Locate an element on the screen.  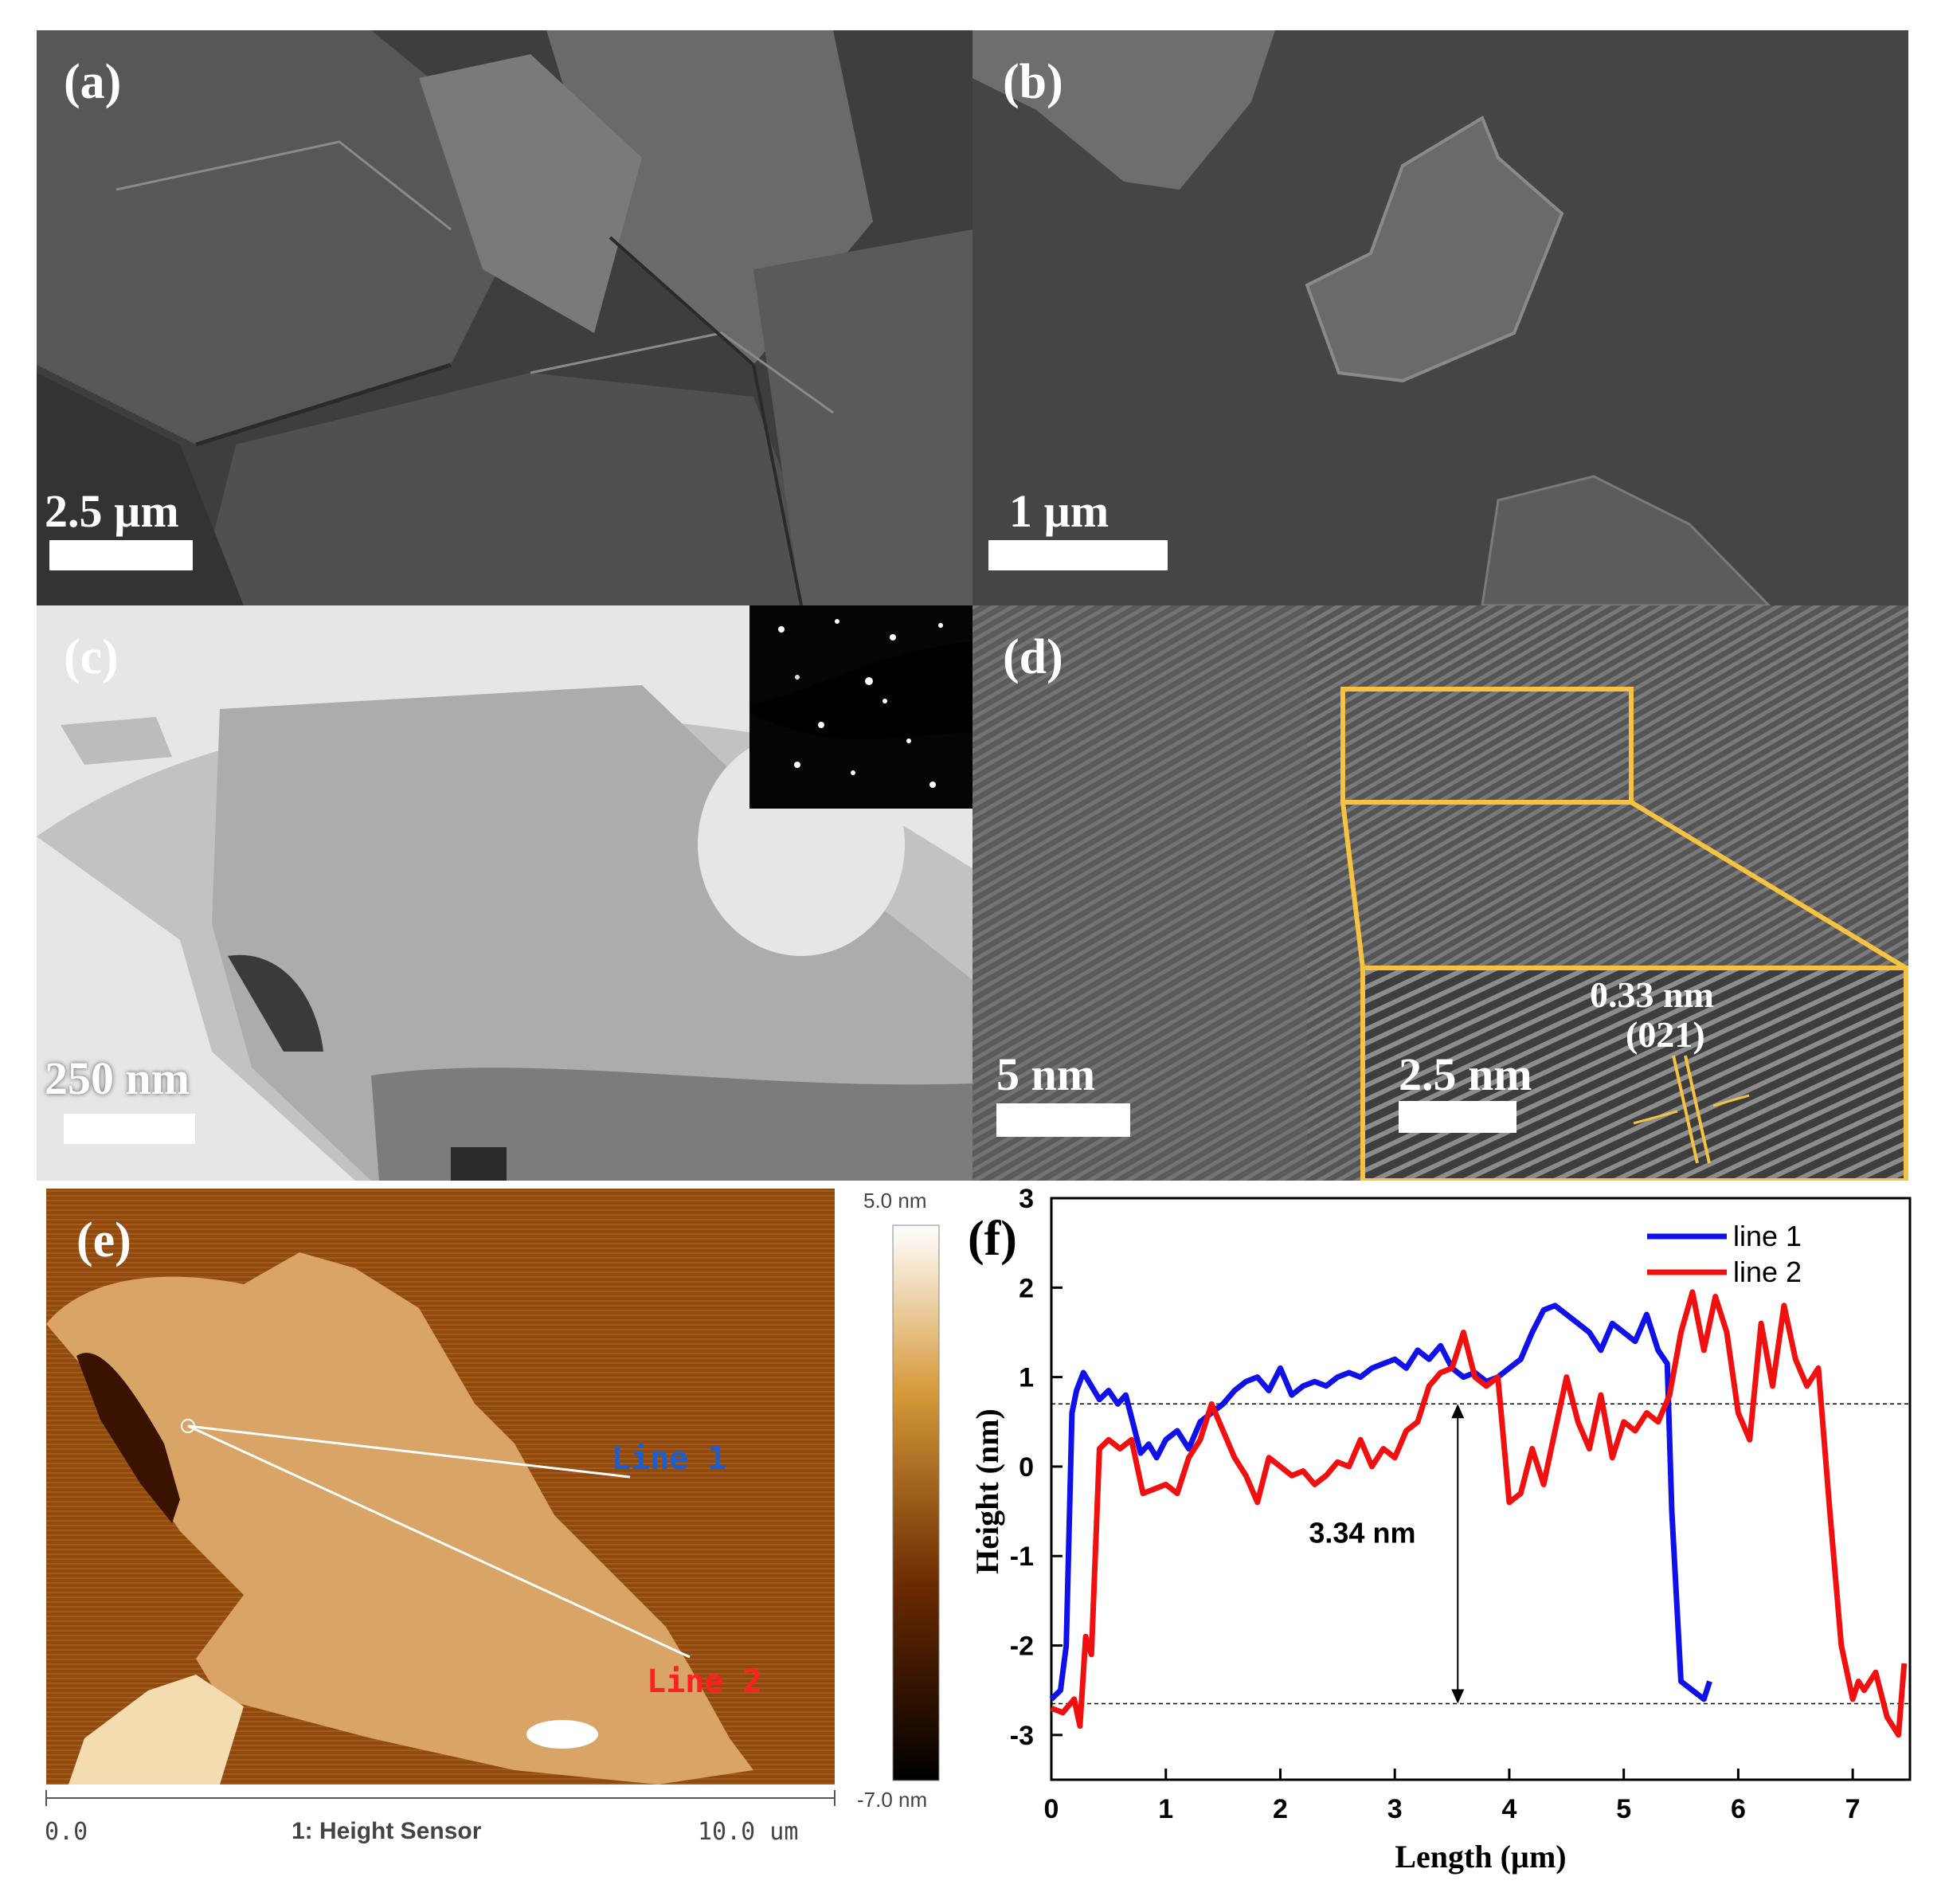
panel-c-scale-bar is located at coordinates (129, 1129).